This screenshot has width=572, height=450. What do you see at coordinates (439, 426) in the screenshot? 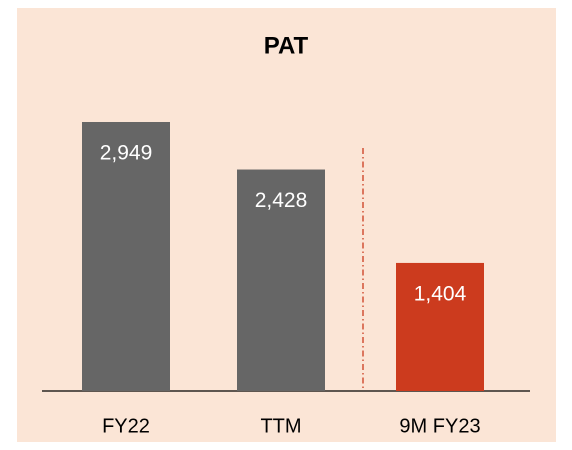
I see `x-tick-label: 9M FY23` at bounding box center [439, 426].